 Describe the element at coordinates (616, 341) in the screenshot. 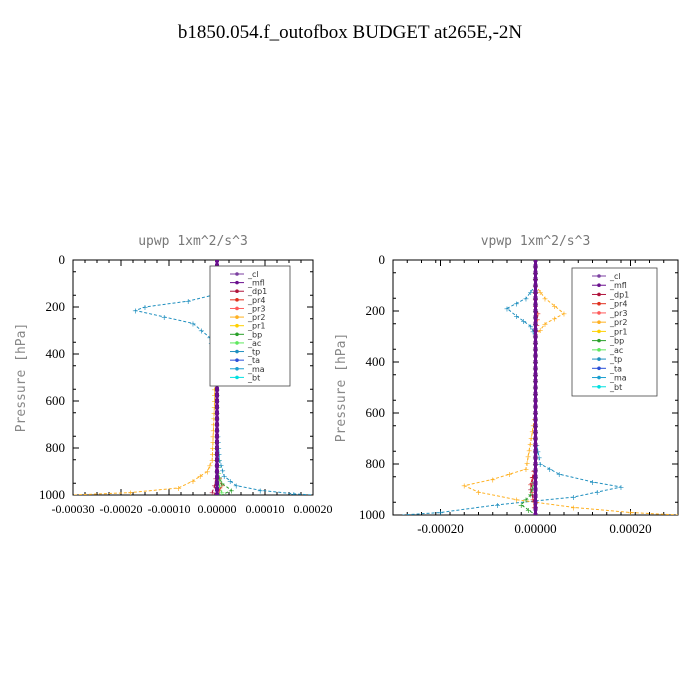

I see `legend-label: _bp` at that location.